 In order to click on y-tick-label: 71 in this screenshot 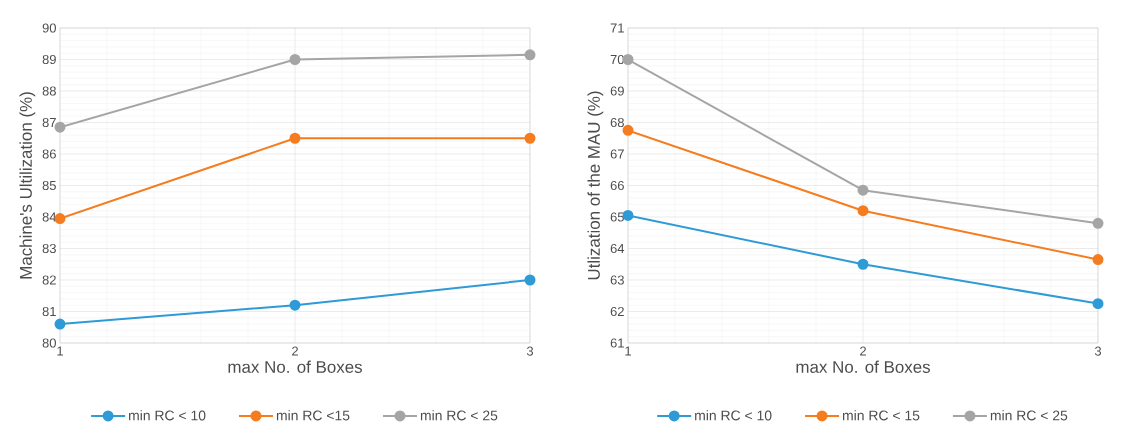, I will do `click(617, 28)`.